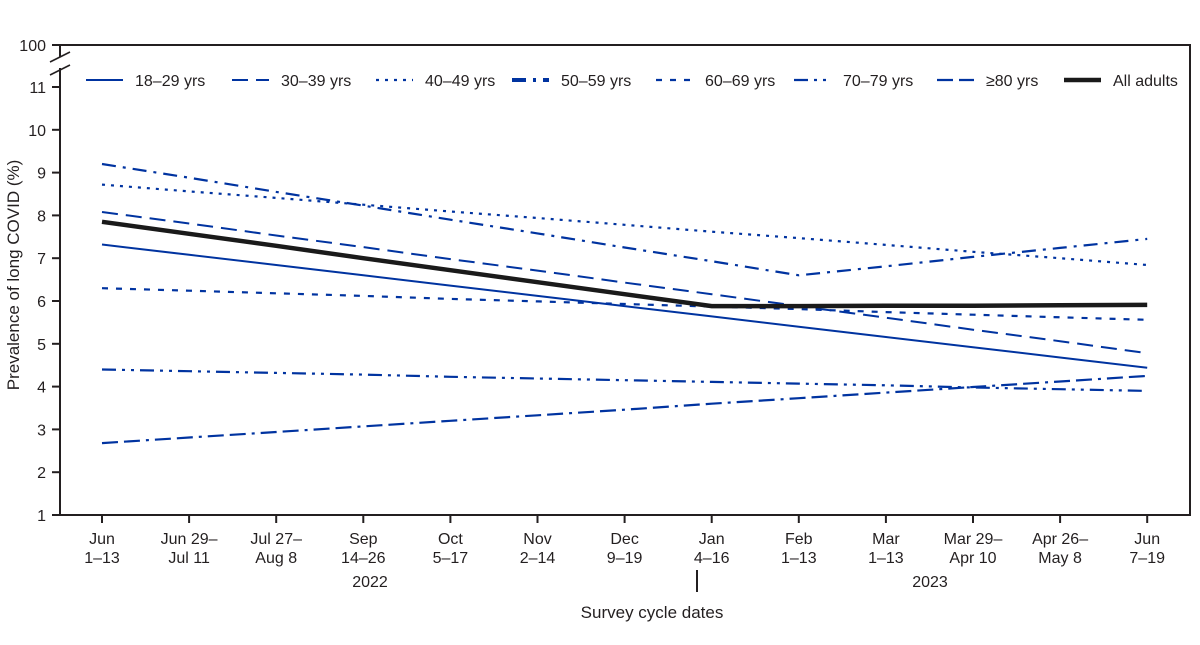 The width and height of the screenshot is (1200, 645). I want to click on x-tick-label: Dec 9–19, so click(625, 549).